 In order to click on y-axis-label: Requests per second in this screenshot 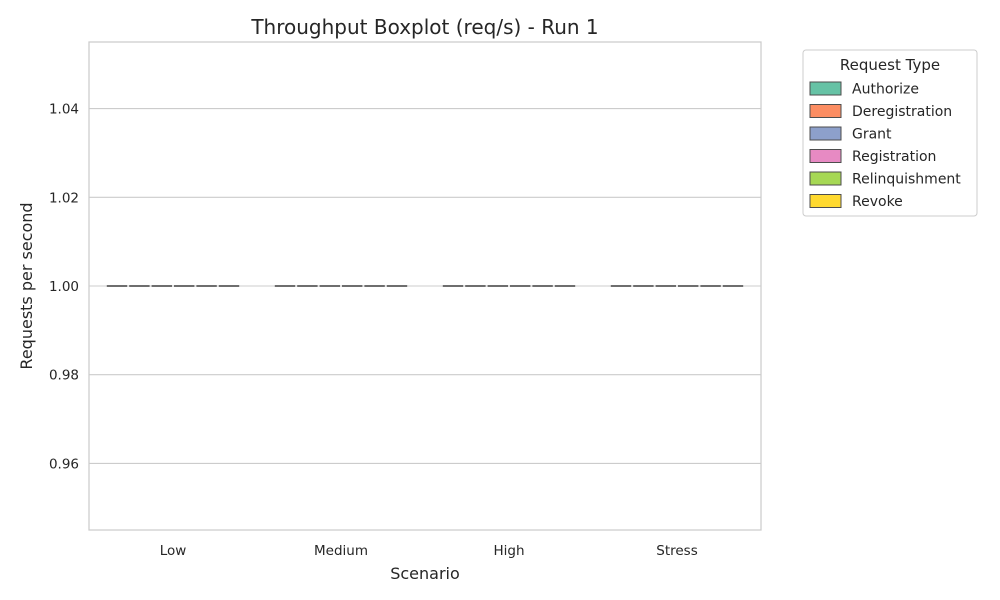, I will do `click(26, 285)`.